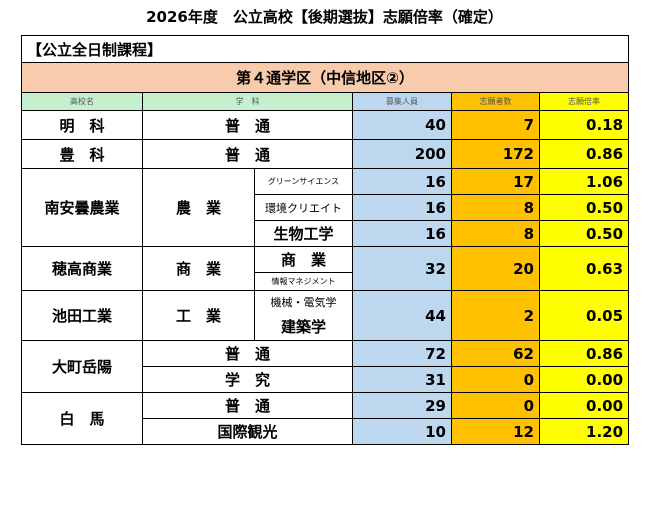 This screenshot has height=531, width=649. Describe the element at coordinates (495, 268) in the screenshot. I see `applicants-cell: 20` at that location.